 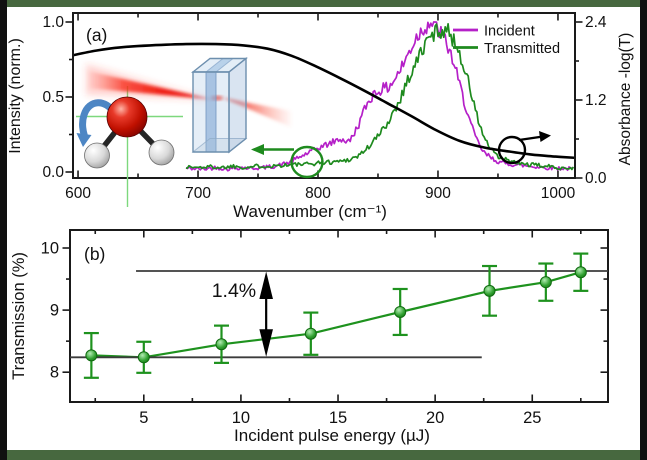 I want to click on bottom-accent-strip, so click(x=323, y=455).